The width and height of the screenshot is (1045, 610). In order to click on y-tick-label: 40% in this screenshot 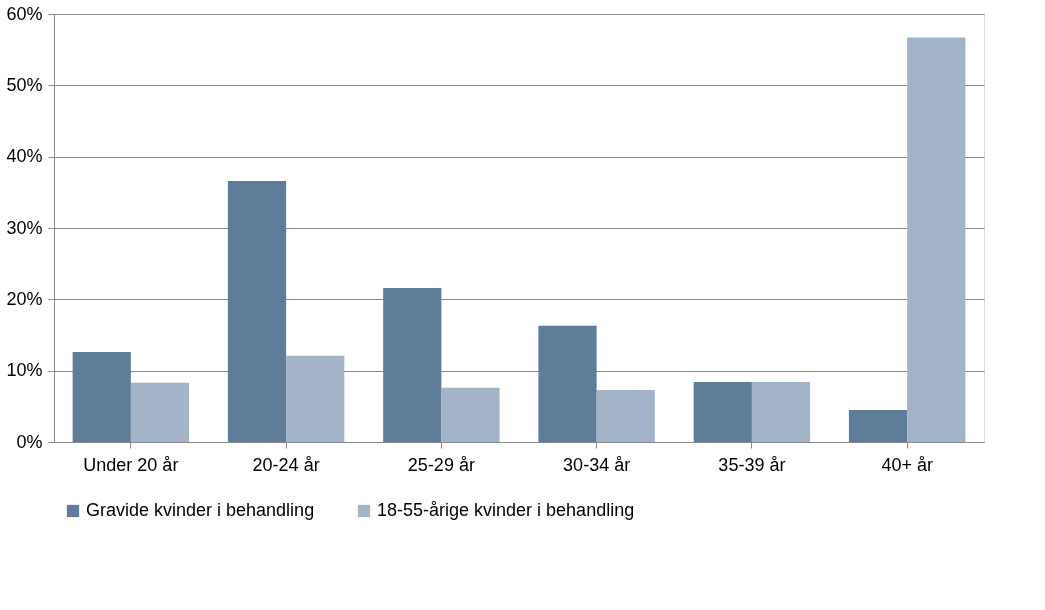, I will do `click(24, 156)`.